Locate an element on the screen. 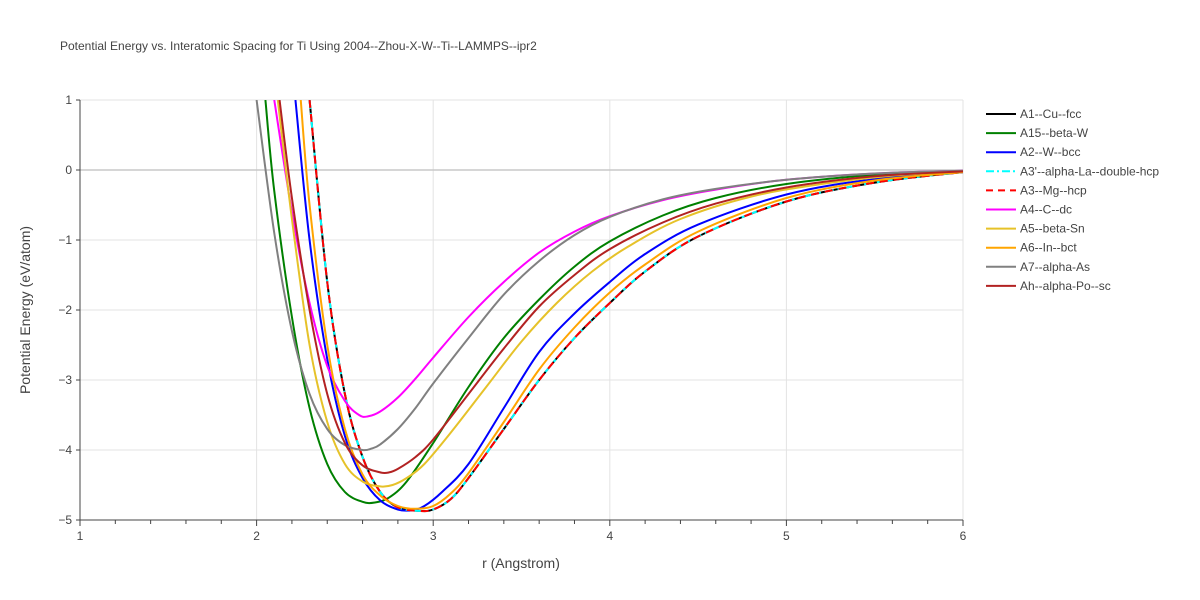 Image resolution: width=1200 pixels, height=600 pixels. legend-item: A15--beta-W is located at coordinates (1037, 133).